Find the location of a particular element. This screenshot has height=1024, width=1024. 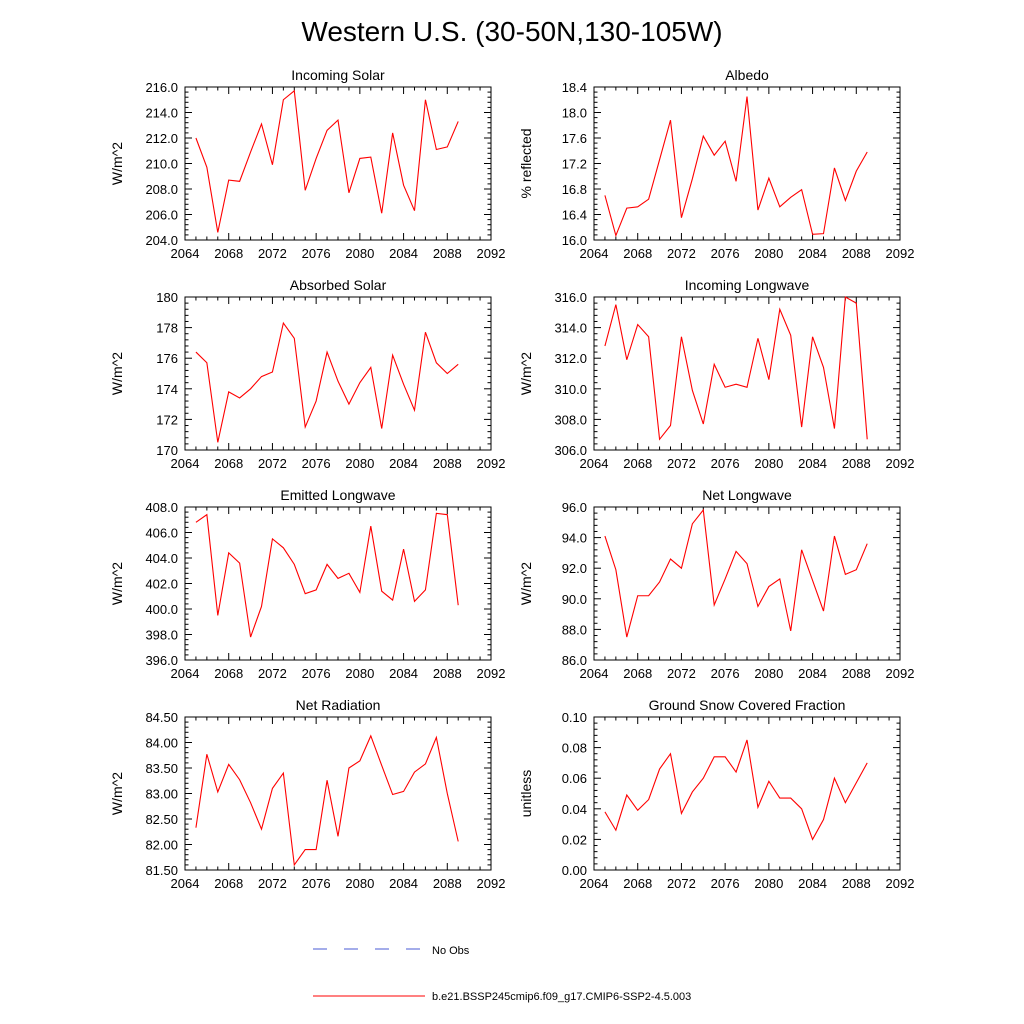

y-tick-label: 90.0 is located at coordinates (574, 599).